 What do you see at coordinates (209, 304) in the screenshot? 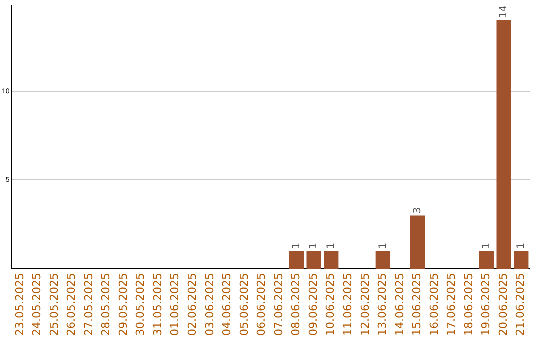
I see `x-tick-label: 03.06.2025` at bounding box center [209, 304].